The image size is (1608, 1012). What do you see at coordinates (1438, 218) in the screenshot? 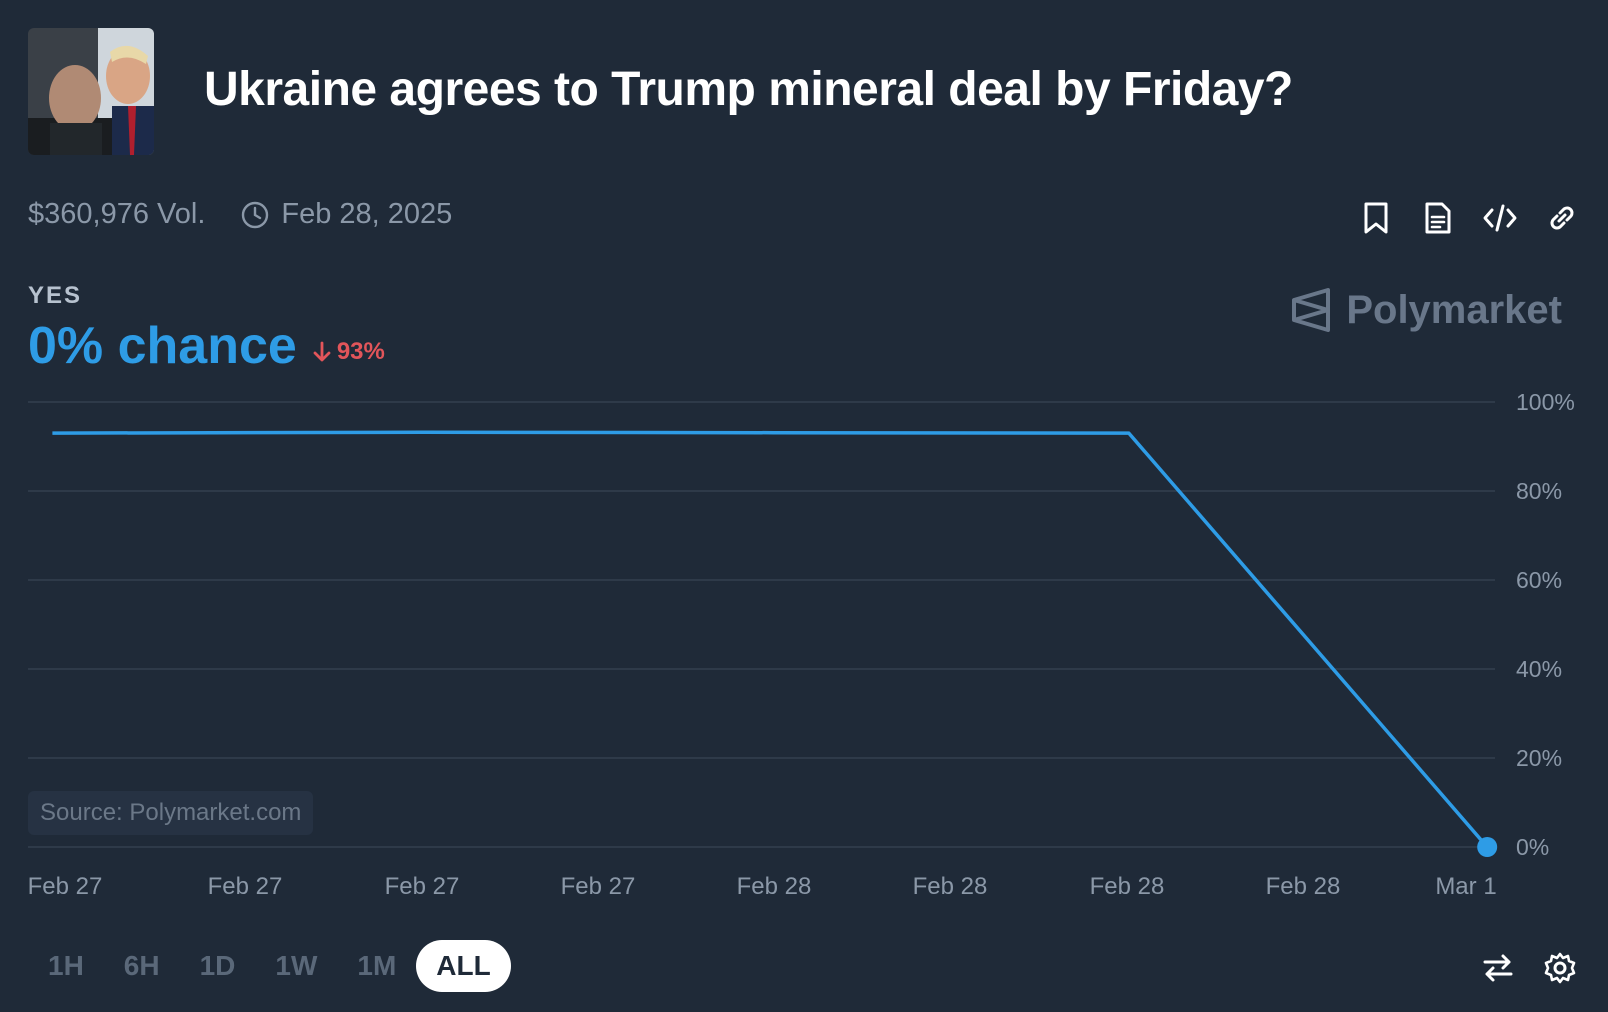
I see `document-icon` at bounding box center [1438, 218].